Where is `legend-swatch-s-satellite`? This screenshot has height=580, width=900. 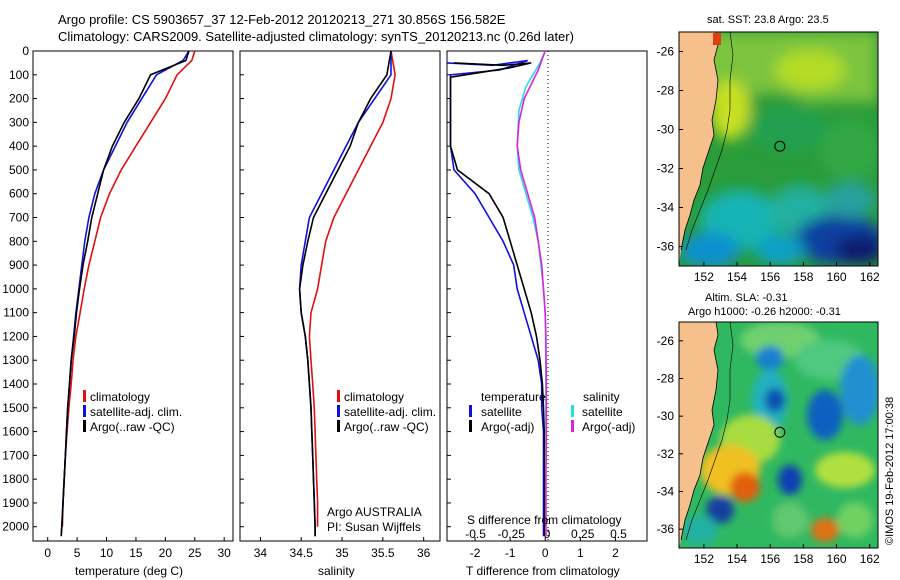 legend-swatch-s-satellite is located at coordinates (572, 411).